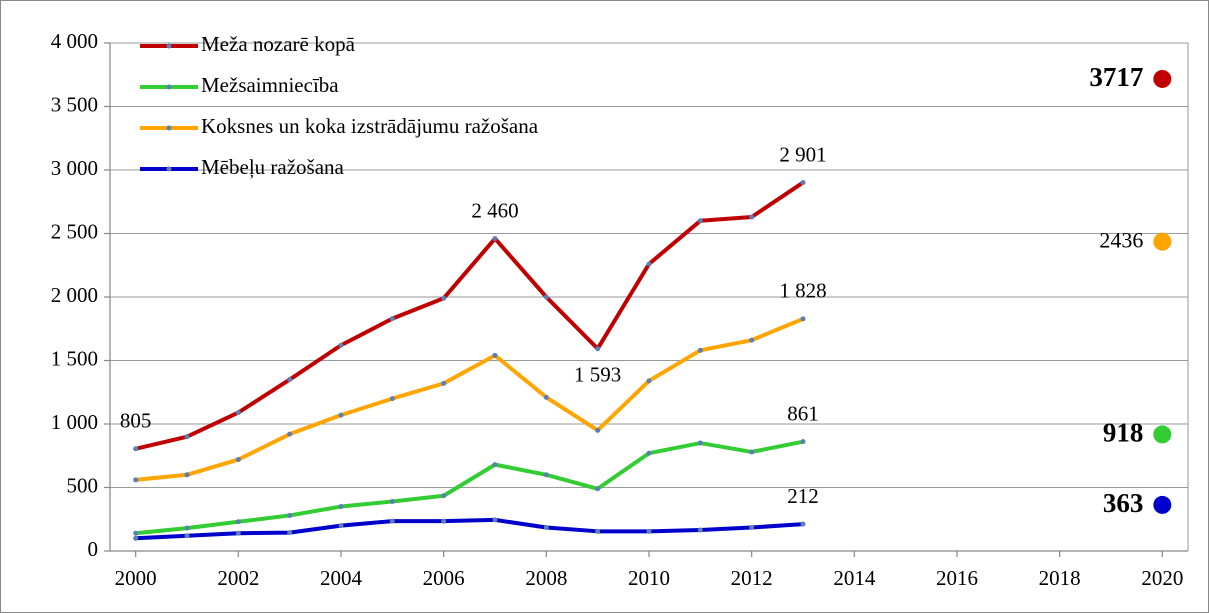  What do you see at coordinates (597, 375) in the screenshot?
I see `data-label: 1 593` at bounding box center [597, 375].